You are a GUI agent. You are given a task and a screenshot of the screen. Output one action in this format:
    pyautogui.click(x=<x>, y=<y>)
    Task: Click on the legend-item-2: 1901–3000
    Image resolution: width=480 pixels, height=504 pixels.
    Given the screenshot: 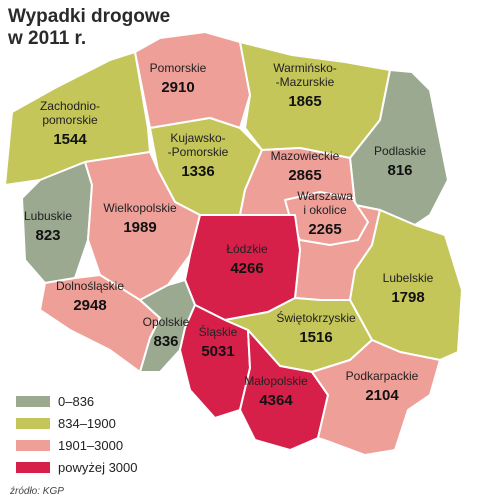 What is the action you would take?
    pyautogui.click(x=77, y=445)
    